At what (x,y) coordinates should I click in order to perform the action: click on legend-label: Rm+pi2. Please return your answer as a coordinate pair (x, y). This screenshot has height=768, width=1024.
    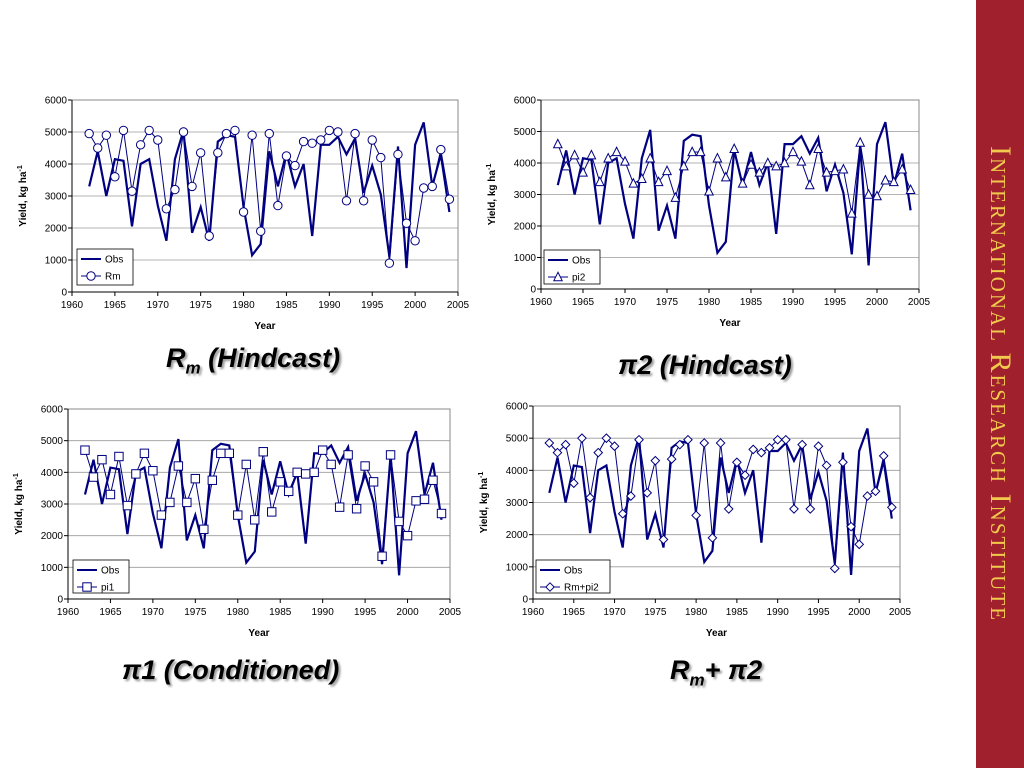
    Looking at the image, I should click on (581, 588).